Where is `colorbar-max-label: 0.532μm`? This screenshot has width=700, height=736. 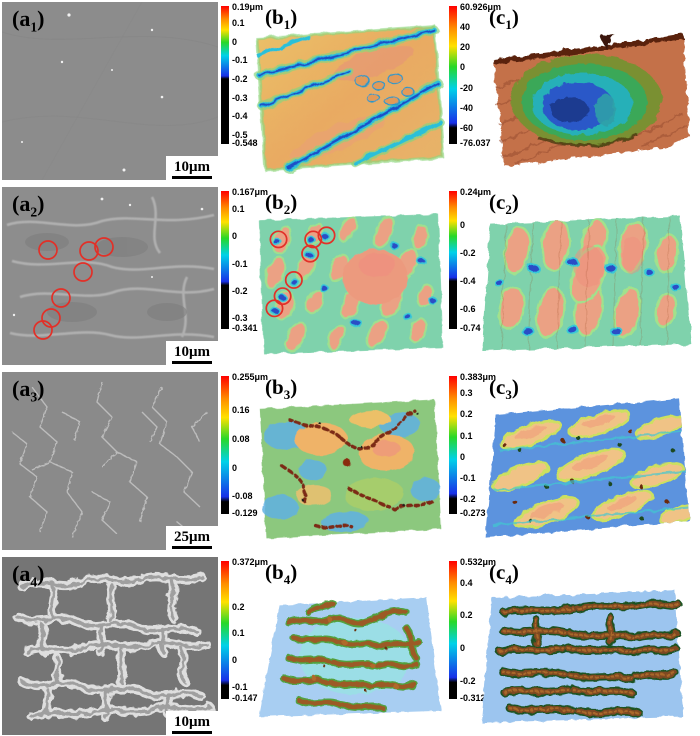 colorbar-max-label: 0.532μm is located at coordinates (478, 562).